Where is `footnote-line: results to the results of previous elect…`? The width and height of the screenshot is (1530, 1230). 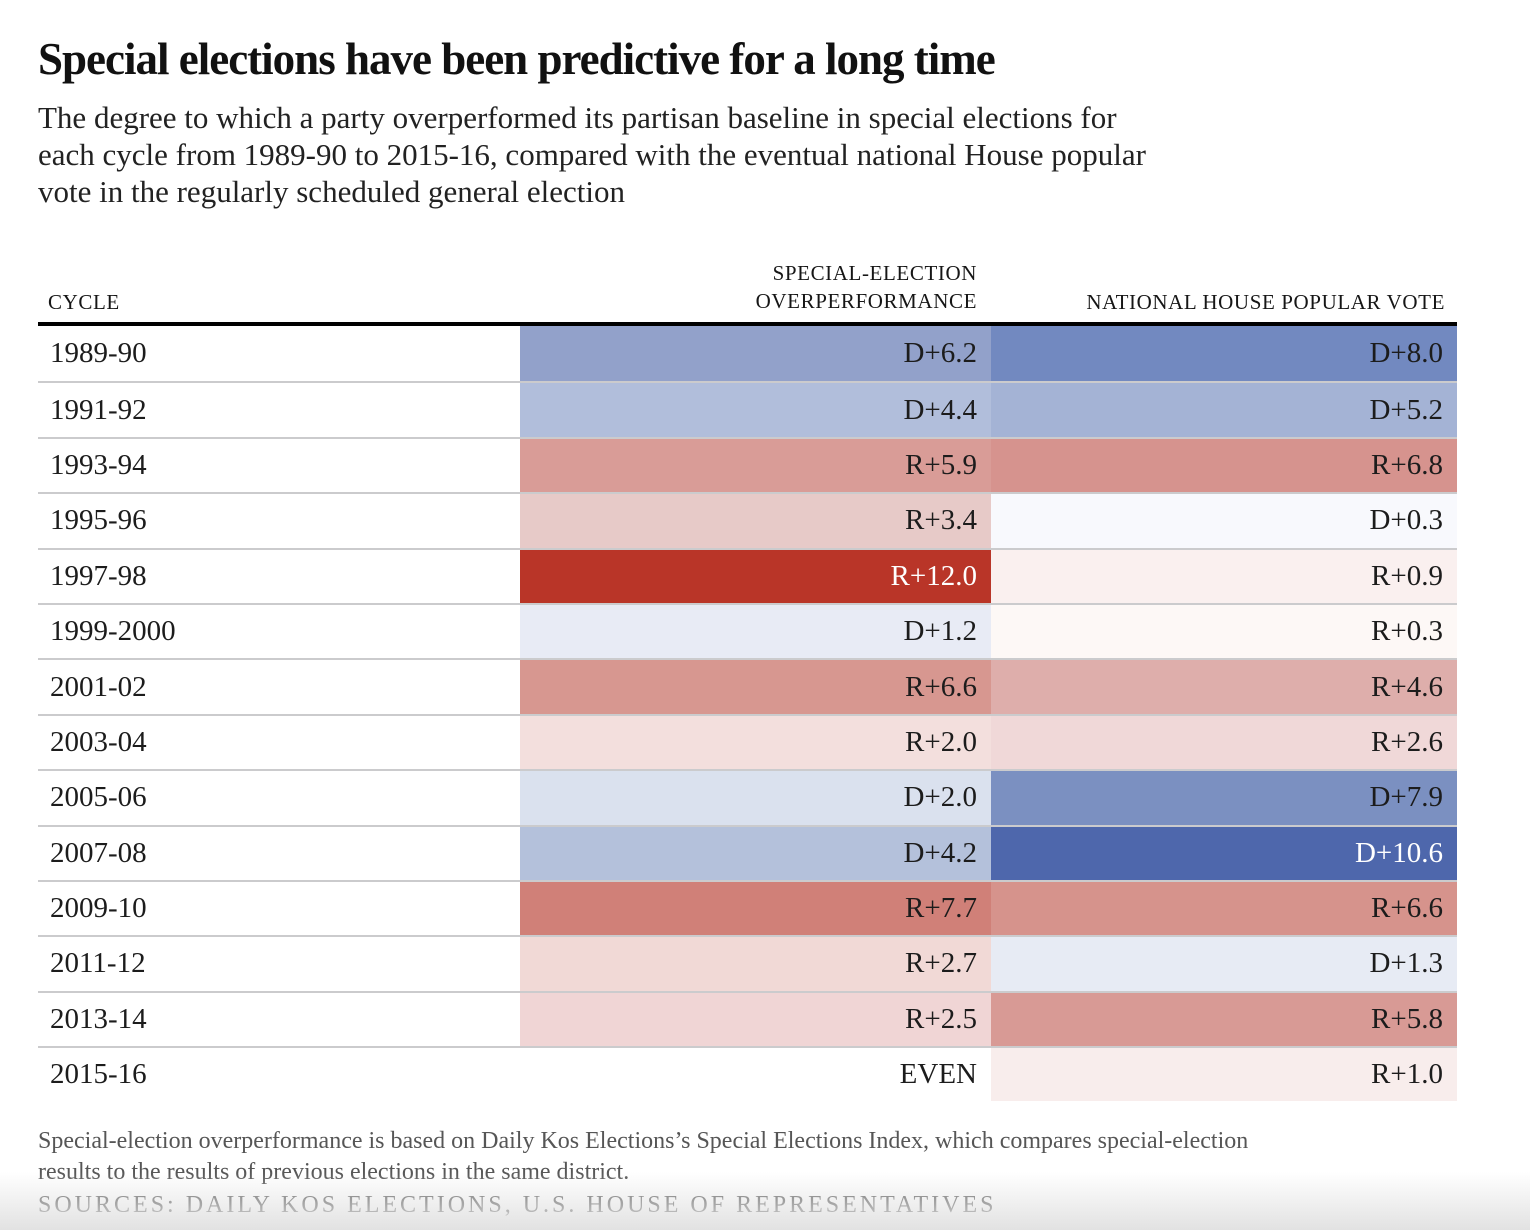 footnote-line: results to the results of previous elect… is located at coordinates (334, 1172).